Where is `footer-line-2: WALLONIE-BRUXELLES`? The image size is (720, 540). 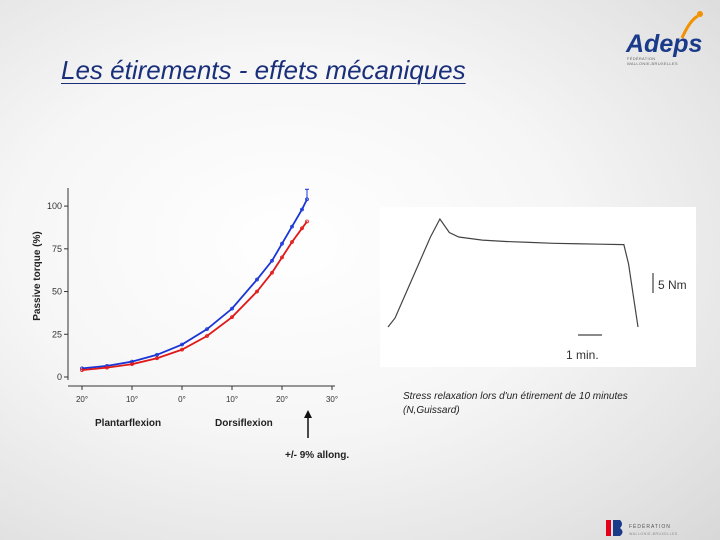 footer-line-2: WALLONIE-BRUXELLES is located at coordinates (653, 534).